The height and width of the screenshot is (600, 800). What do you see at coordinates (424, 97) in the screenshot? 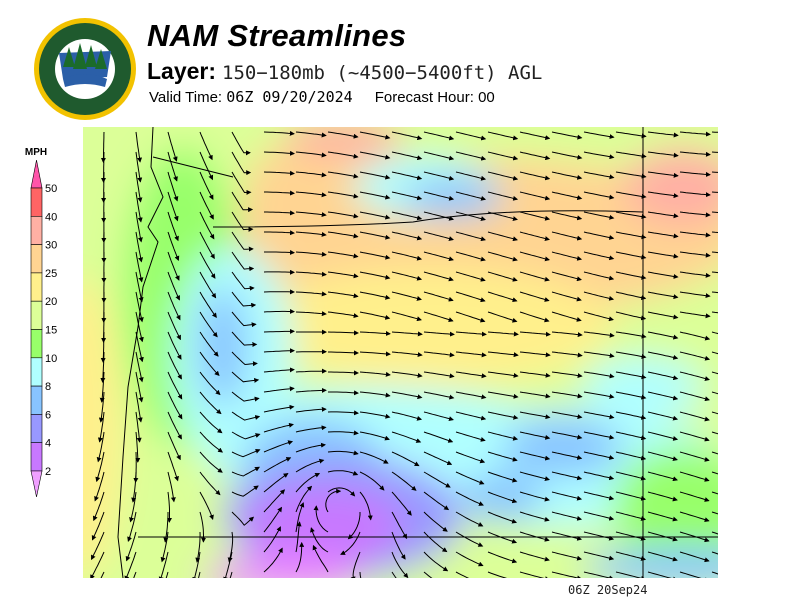
I see `forecast-label: Forecast Hour:` at bounding box center [424, 97].